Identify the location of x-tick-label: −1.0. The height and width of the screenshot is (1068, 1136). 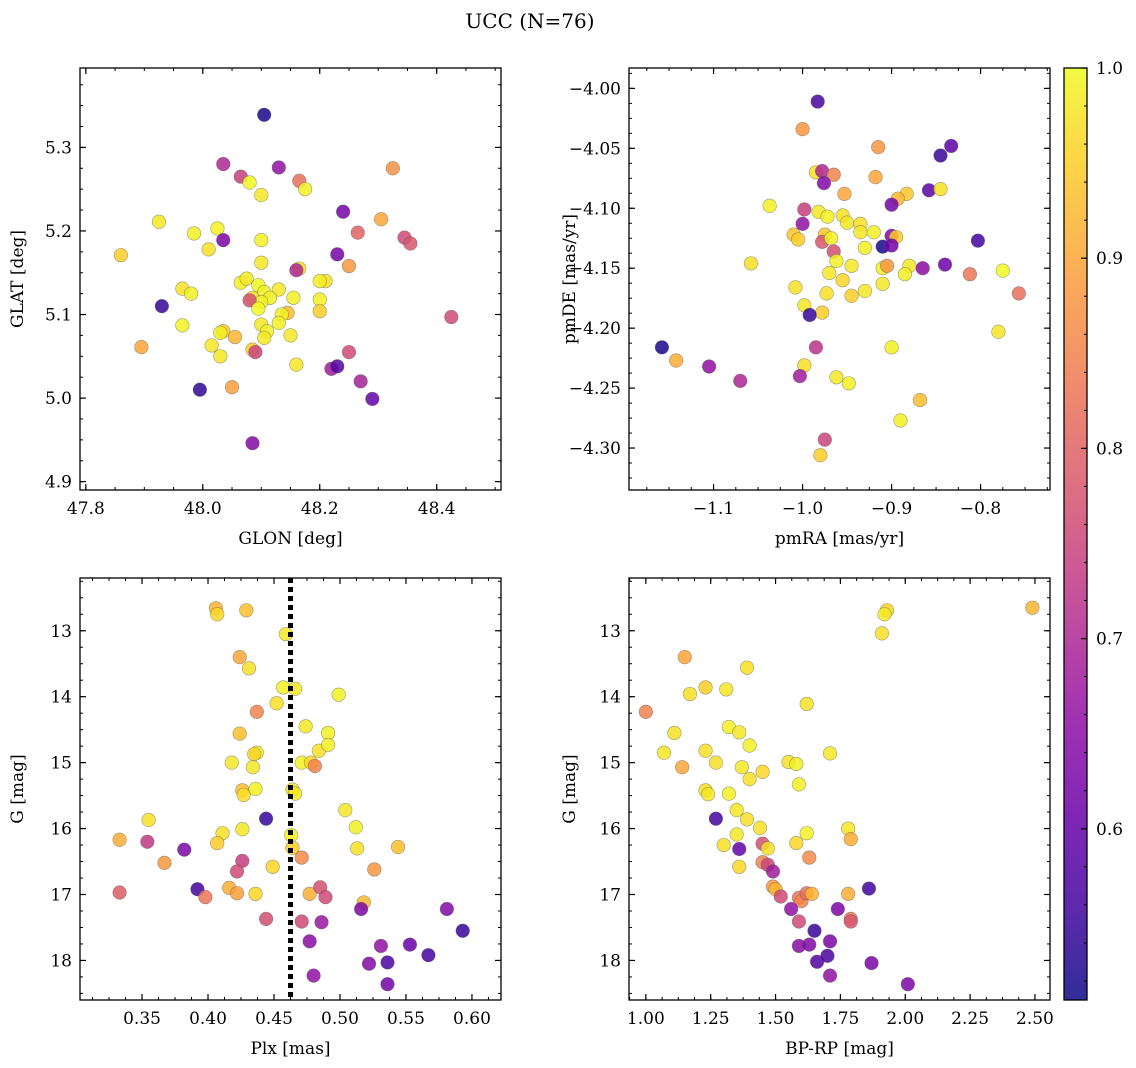
(802, 509).